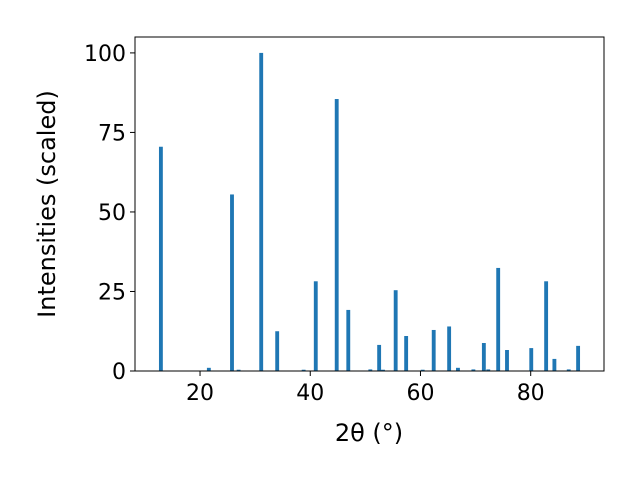  Describe the element at coordinates (105, 54) in the screenshot. I see `y-tick-label: 100` at that location.